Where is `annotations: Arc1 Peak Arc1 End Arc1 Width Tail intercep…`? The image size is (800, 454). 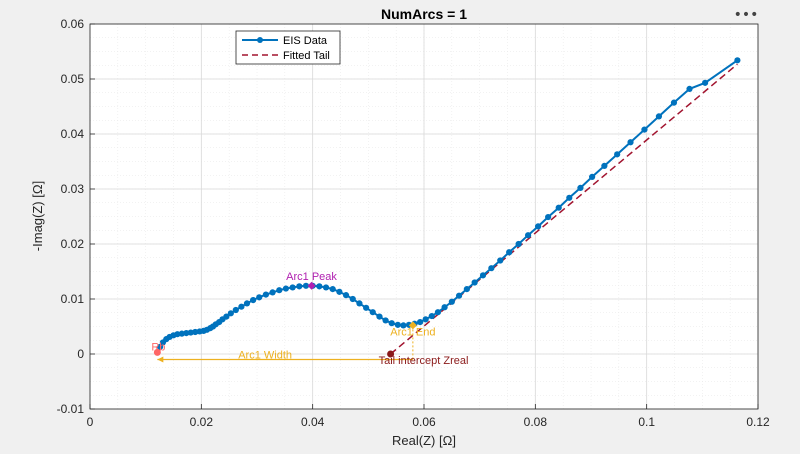 annotations: Arc1 Peak Arc1 End Arc1 Width Tail intercep… is located at coordinates (309, 319).